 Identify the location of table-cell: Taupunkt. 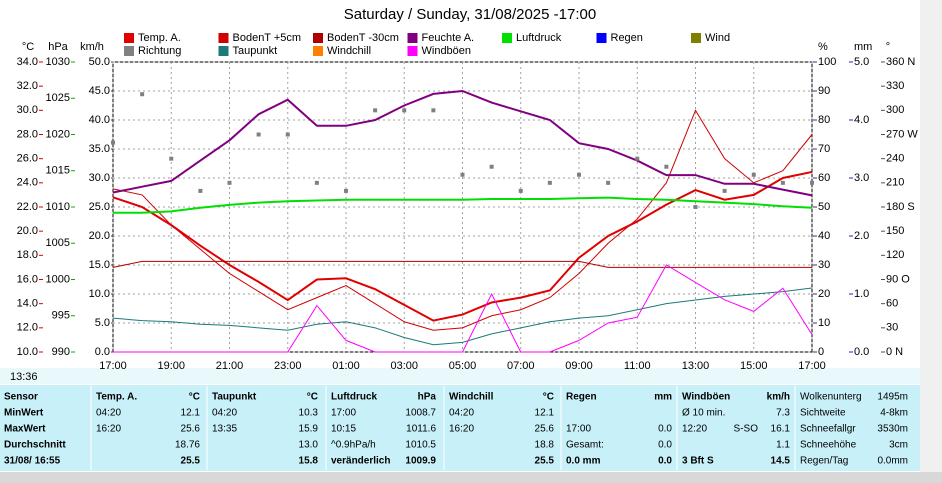
(234, 397).